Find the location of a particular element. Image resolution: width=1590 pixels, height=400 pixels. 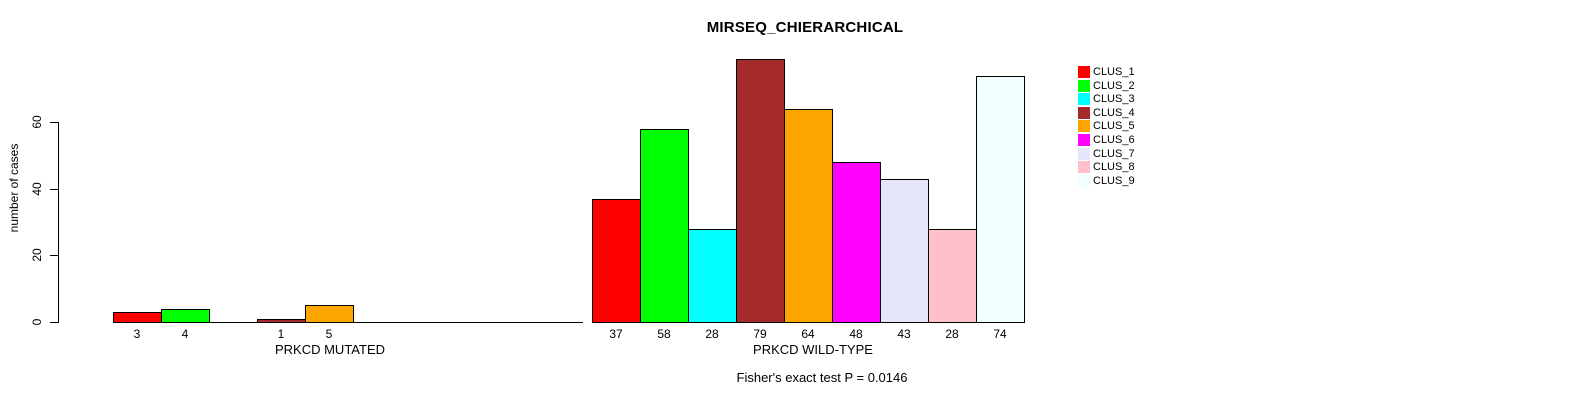

bar-value-label-clus-9-prkcd-wild-type: 74 is located at coordinates (1000, 334).